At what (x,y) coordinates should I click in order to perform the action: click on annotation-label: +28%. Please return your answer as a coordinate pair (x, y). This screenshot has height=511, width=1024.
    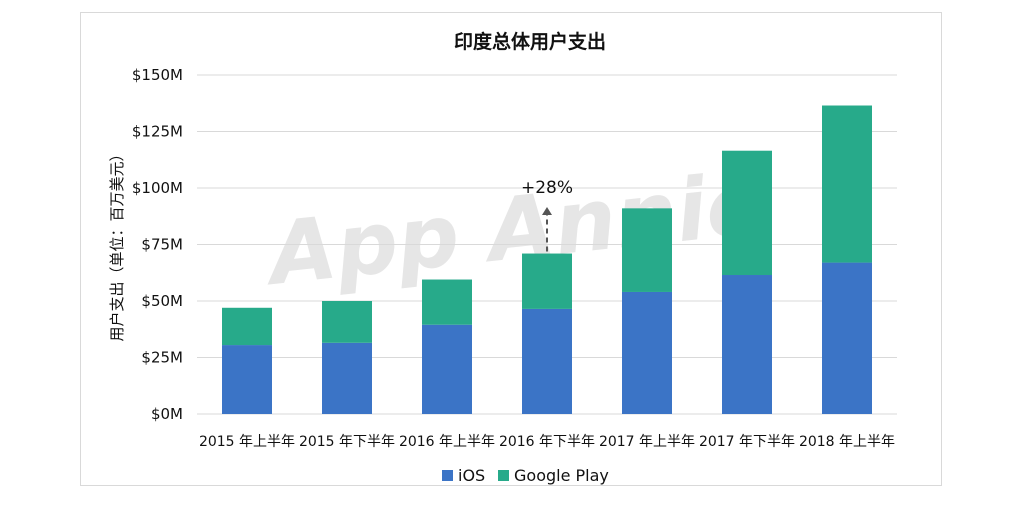
    Looking at the image, I should click on (547, 188).